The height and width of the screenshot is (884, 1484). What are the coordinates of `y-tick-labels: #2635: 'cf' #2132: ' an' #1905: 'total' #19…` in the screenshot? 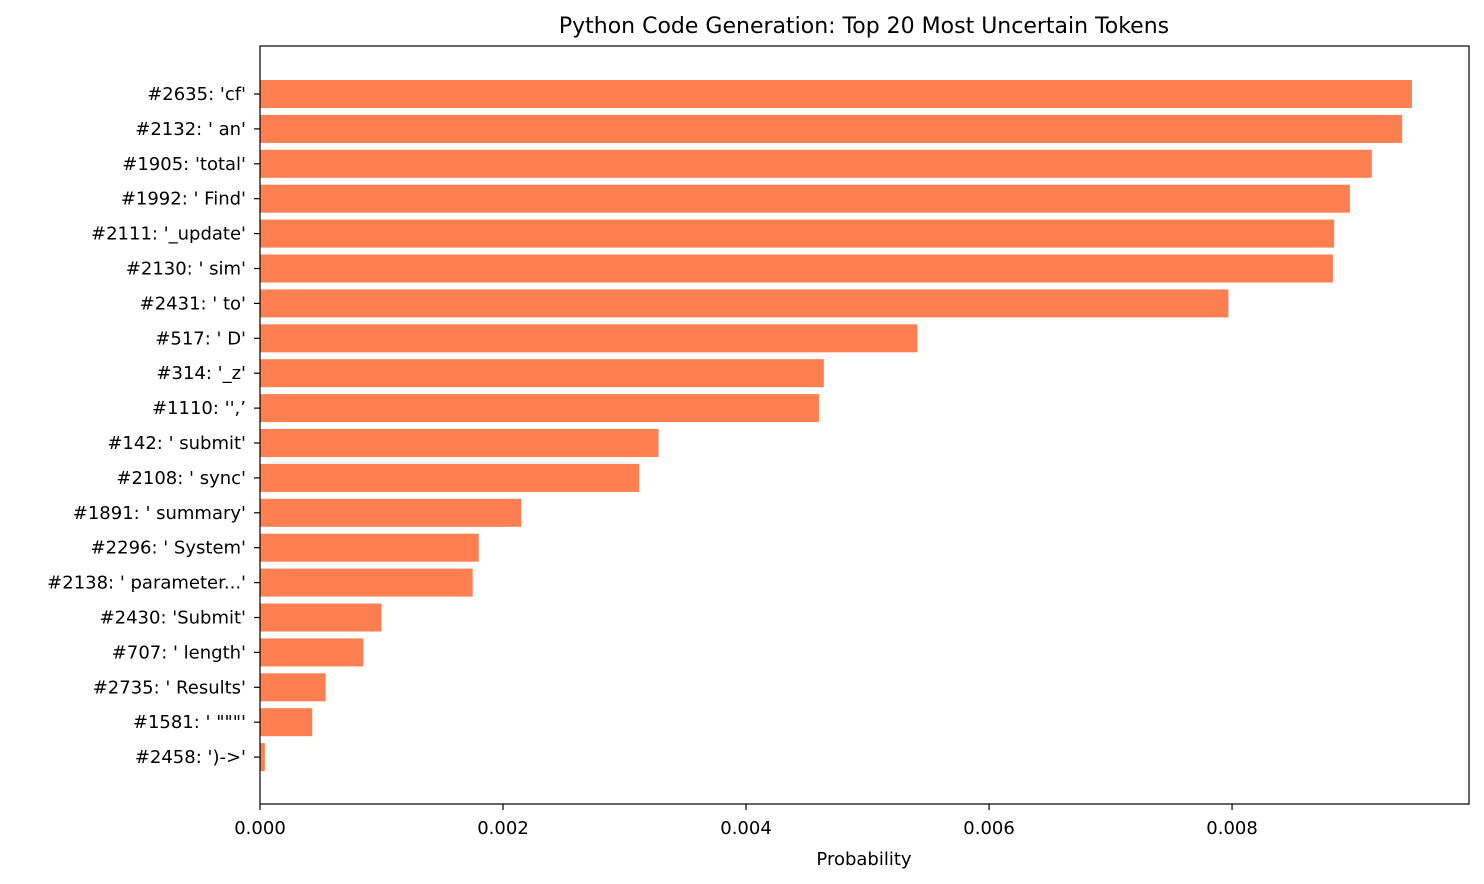 It's located at (153, 426).